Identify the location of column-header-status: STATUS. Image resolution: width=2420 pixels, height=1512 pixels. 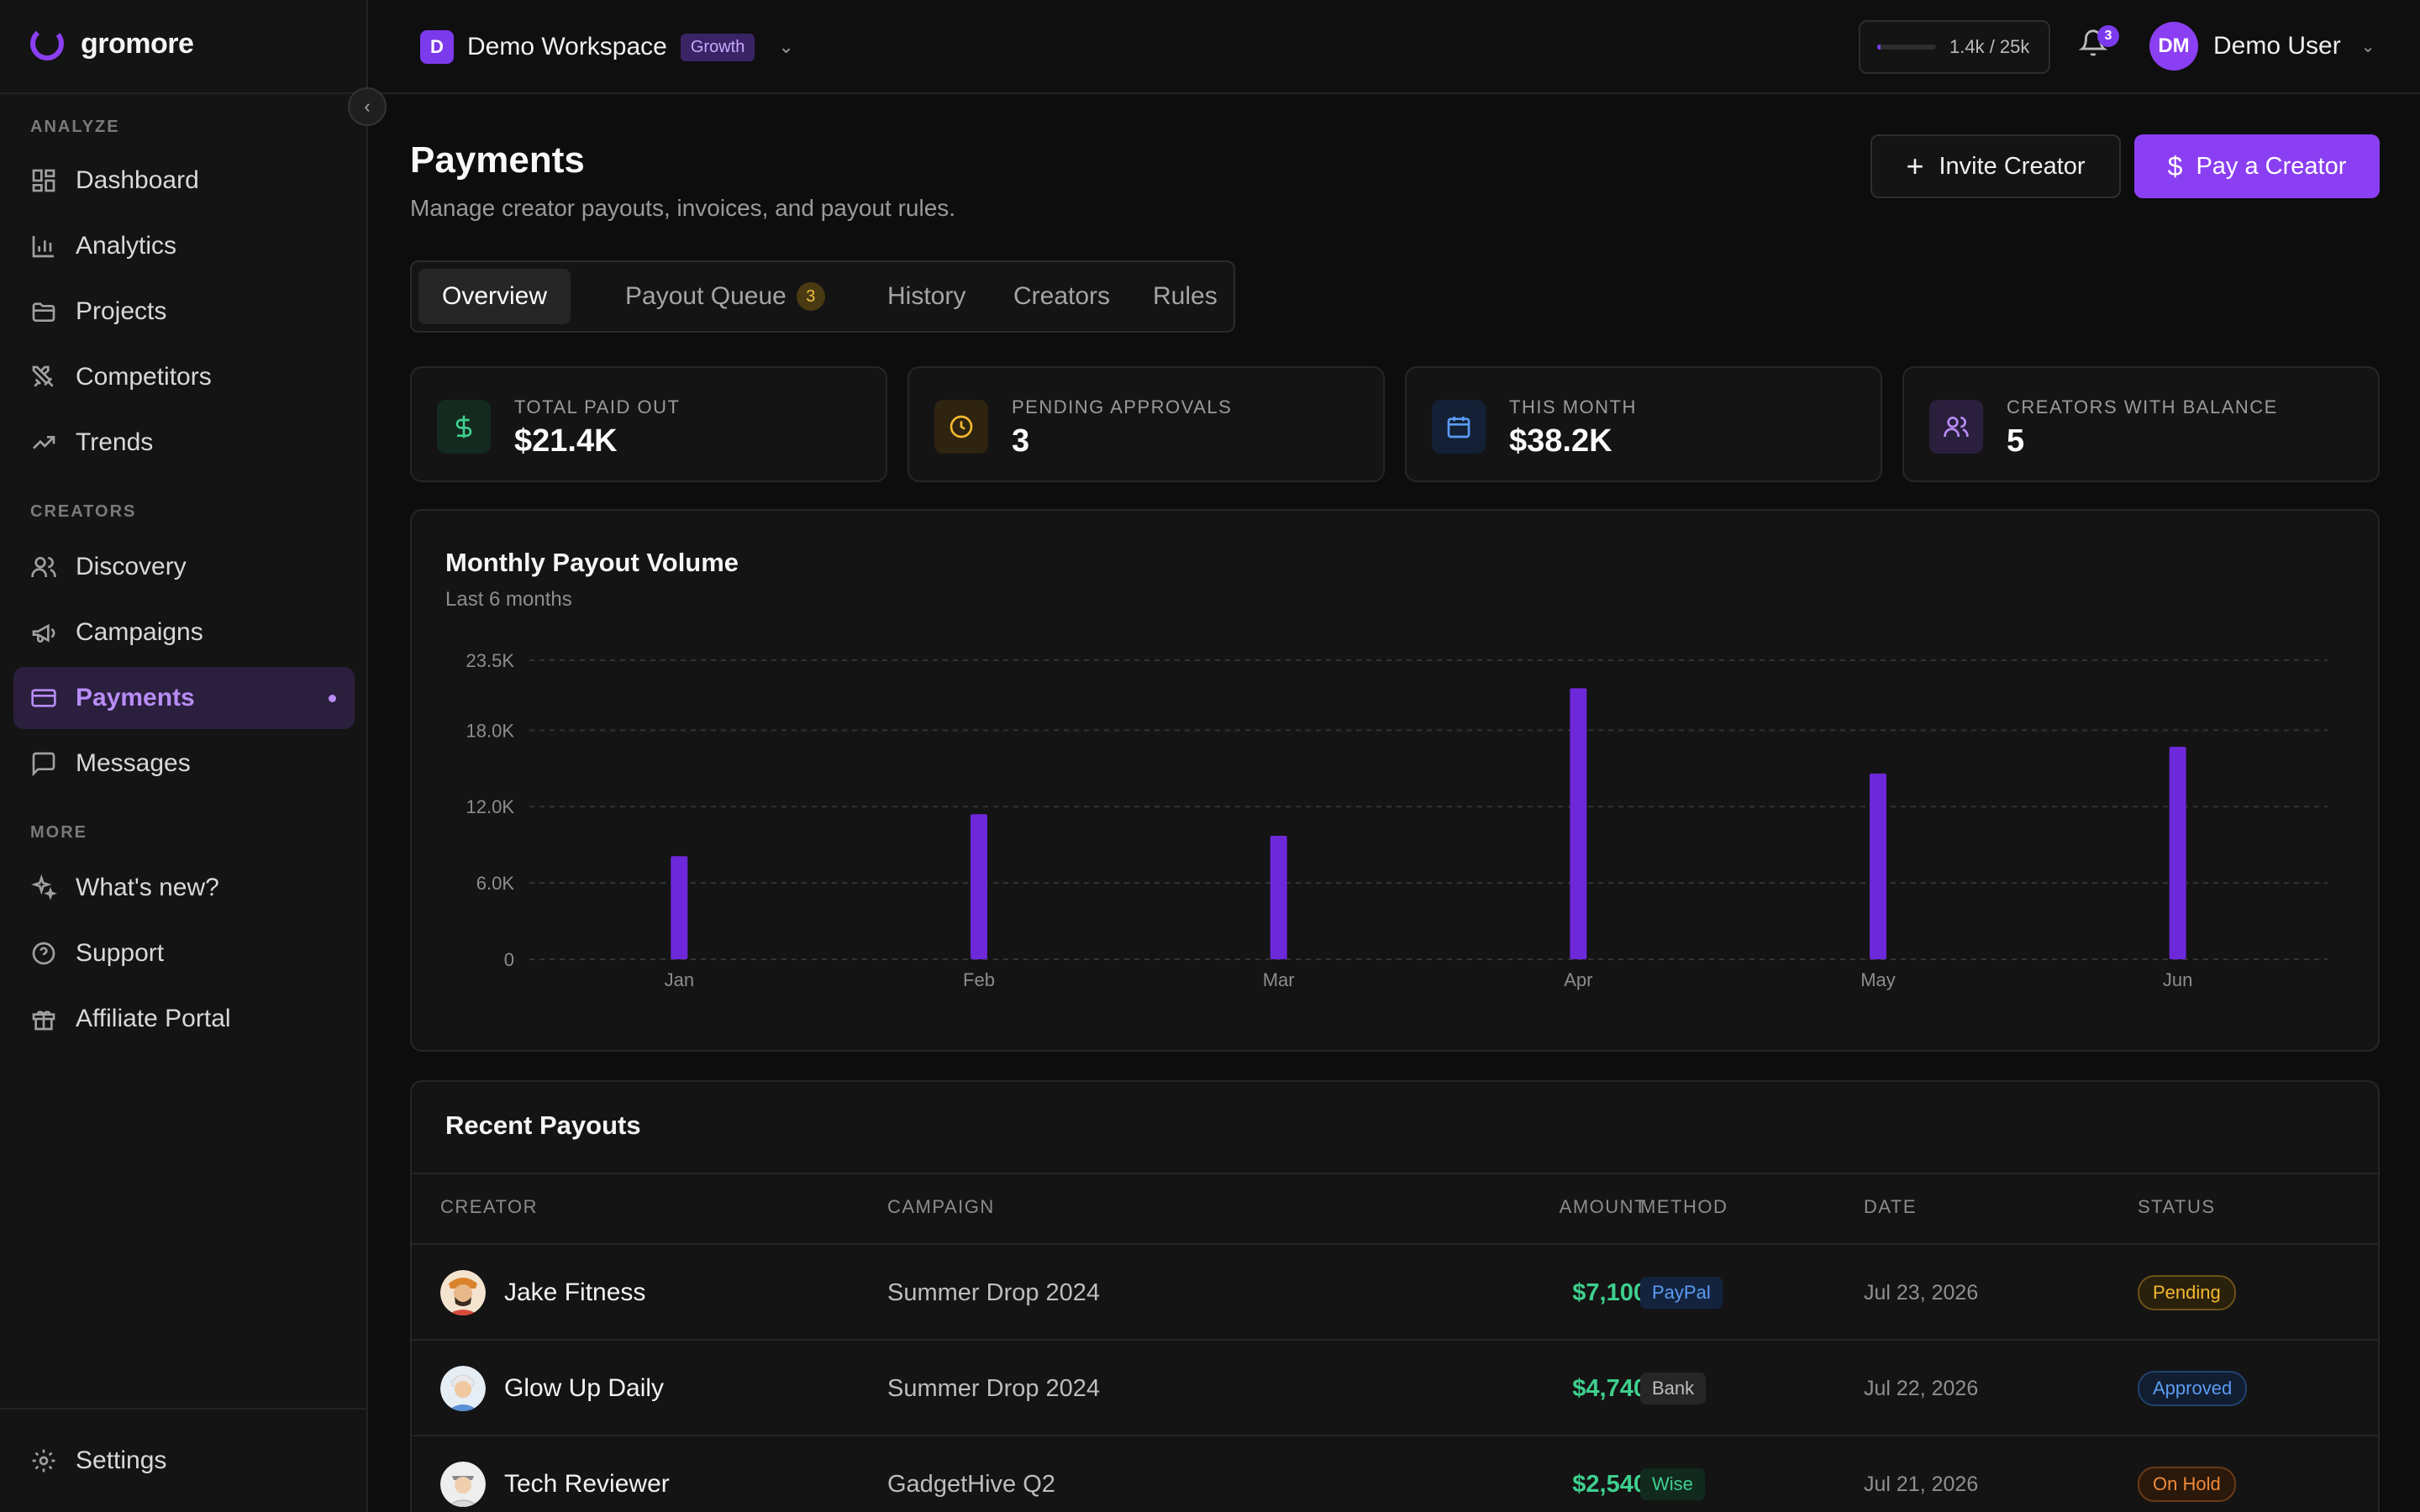
(2177, 1206).